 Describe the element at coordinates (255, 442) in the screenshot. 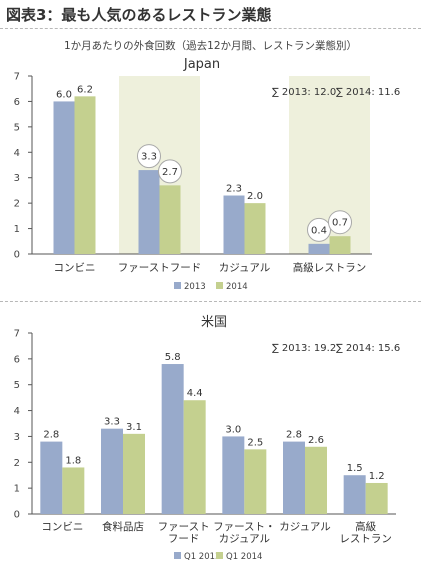

I see `us-value-label: 2.5` at that location.